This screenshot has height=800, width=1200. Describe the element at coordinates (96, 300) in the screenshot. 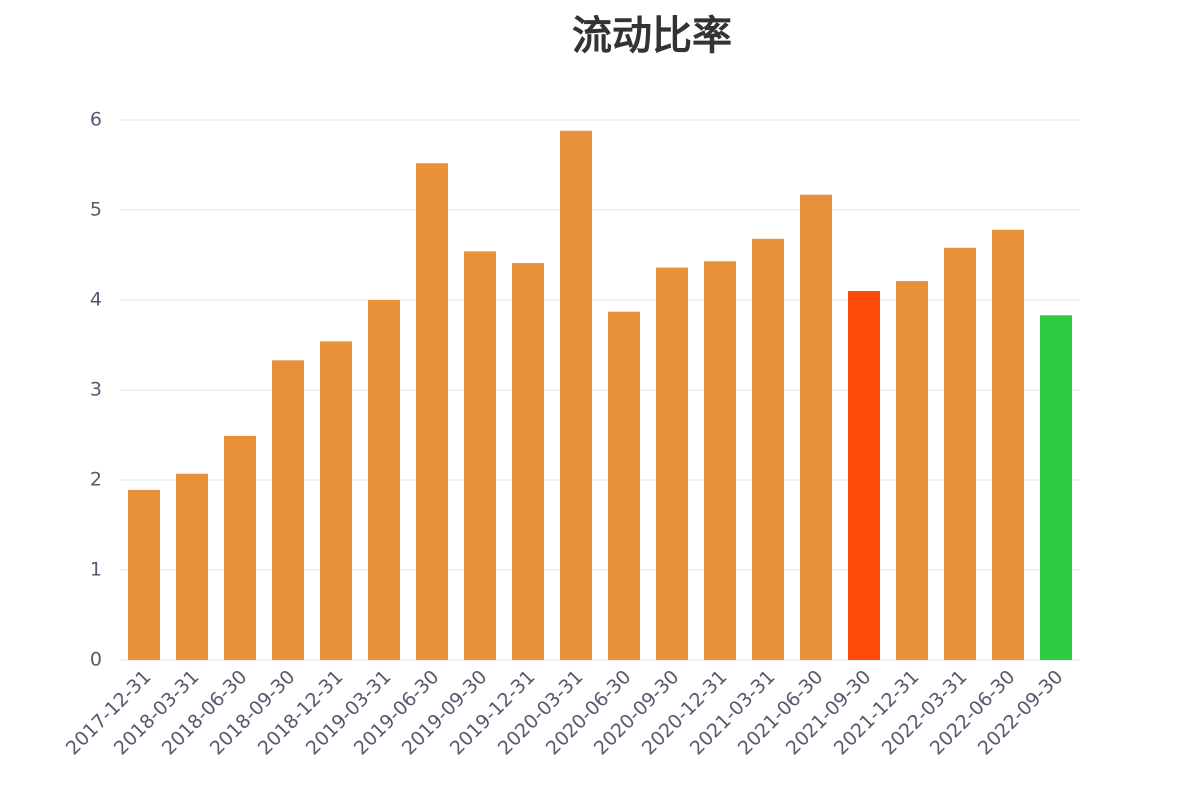

I see `y-tick-label: 4` at that location.